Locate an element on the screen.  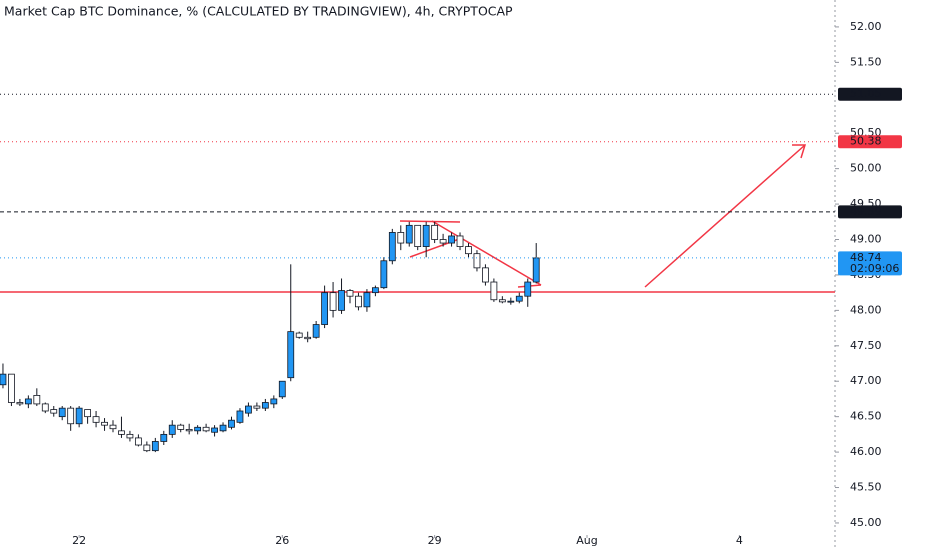
x-tick-label: 4 is located at coordinates (739, 540).